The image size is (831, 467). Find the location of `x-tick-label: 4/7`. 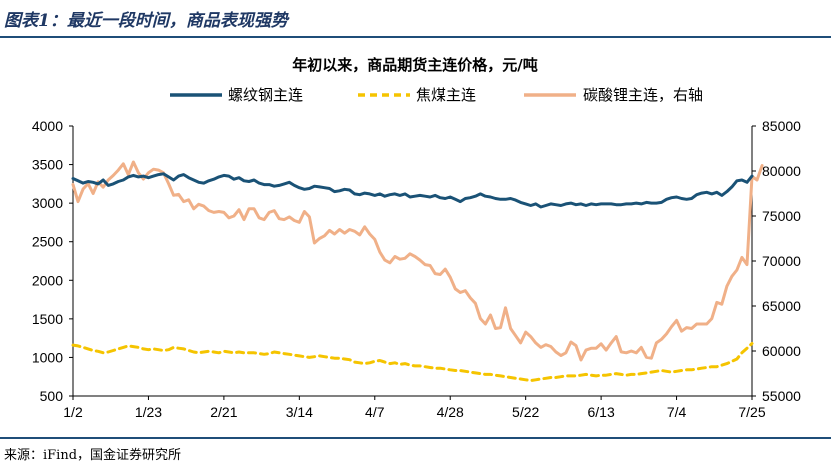

x-tick-label: 4/7 is located at coordinates (375, 412).